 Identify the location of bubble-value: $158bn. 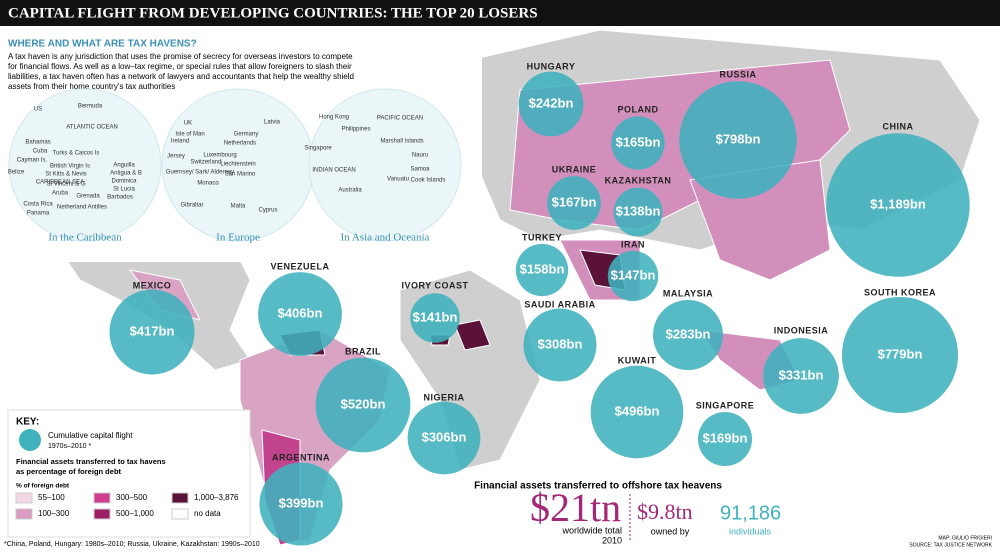
(542, 268).